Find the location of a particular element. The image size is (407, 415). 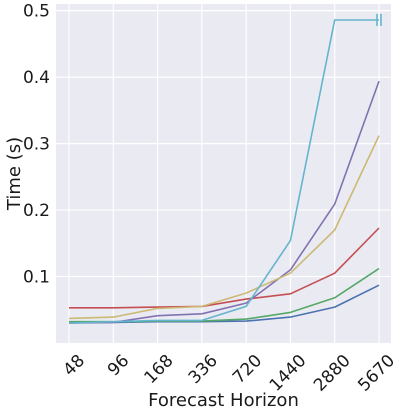

x-axis-label: Forecast Horizon is located at coordinates (223, 400).